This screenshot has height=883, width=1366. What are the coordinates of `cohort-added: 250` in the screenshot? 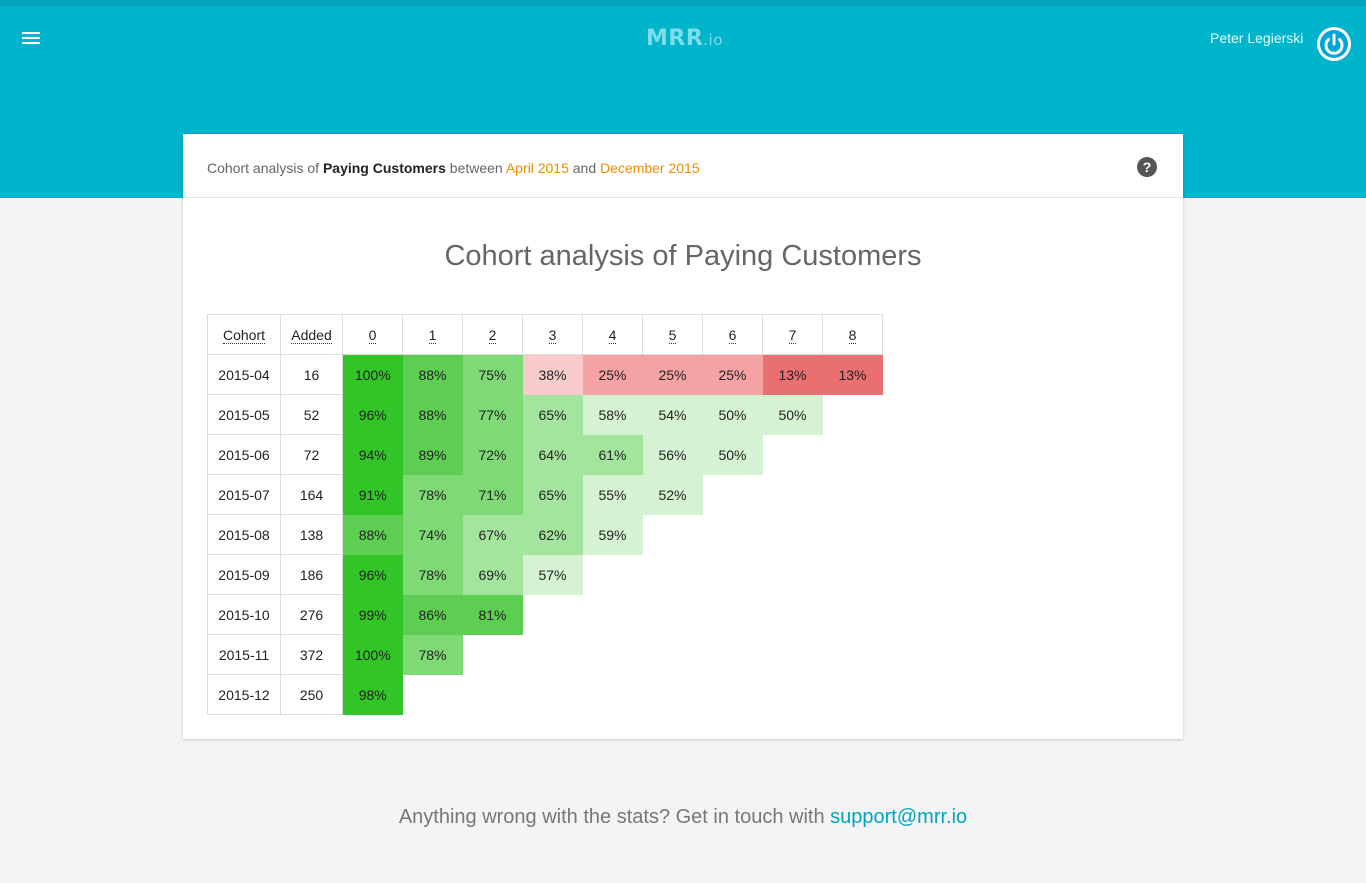 It's located at (311, 694).